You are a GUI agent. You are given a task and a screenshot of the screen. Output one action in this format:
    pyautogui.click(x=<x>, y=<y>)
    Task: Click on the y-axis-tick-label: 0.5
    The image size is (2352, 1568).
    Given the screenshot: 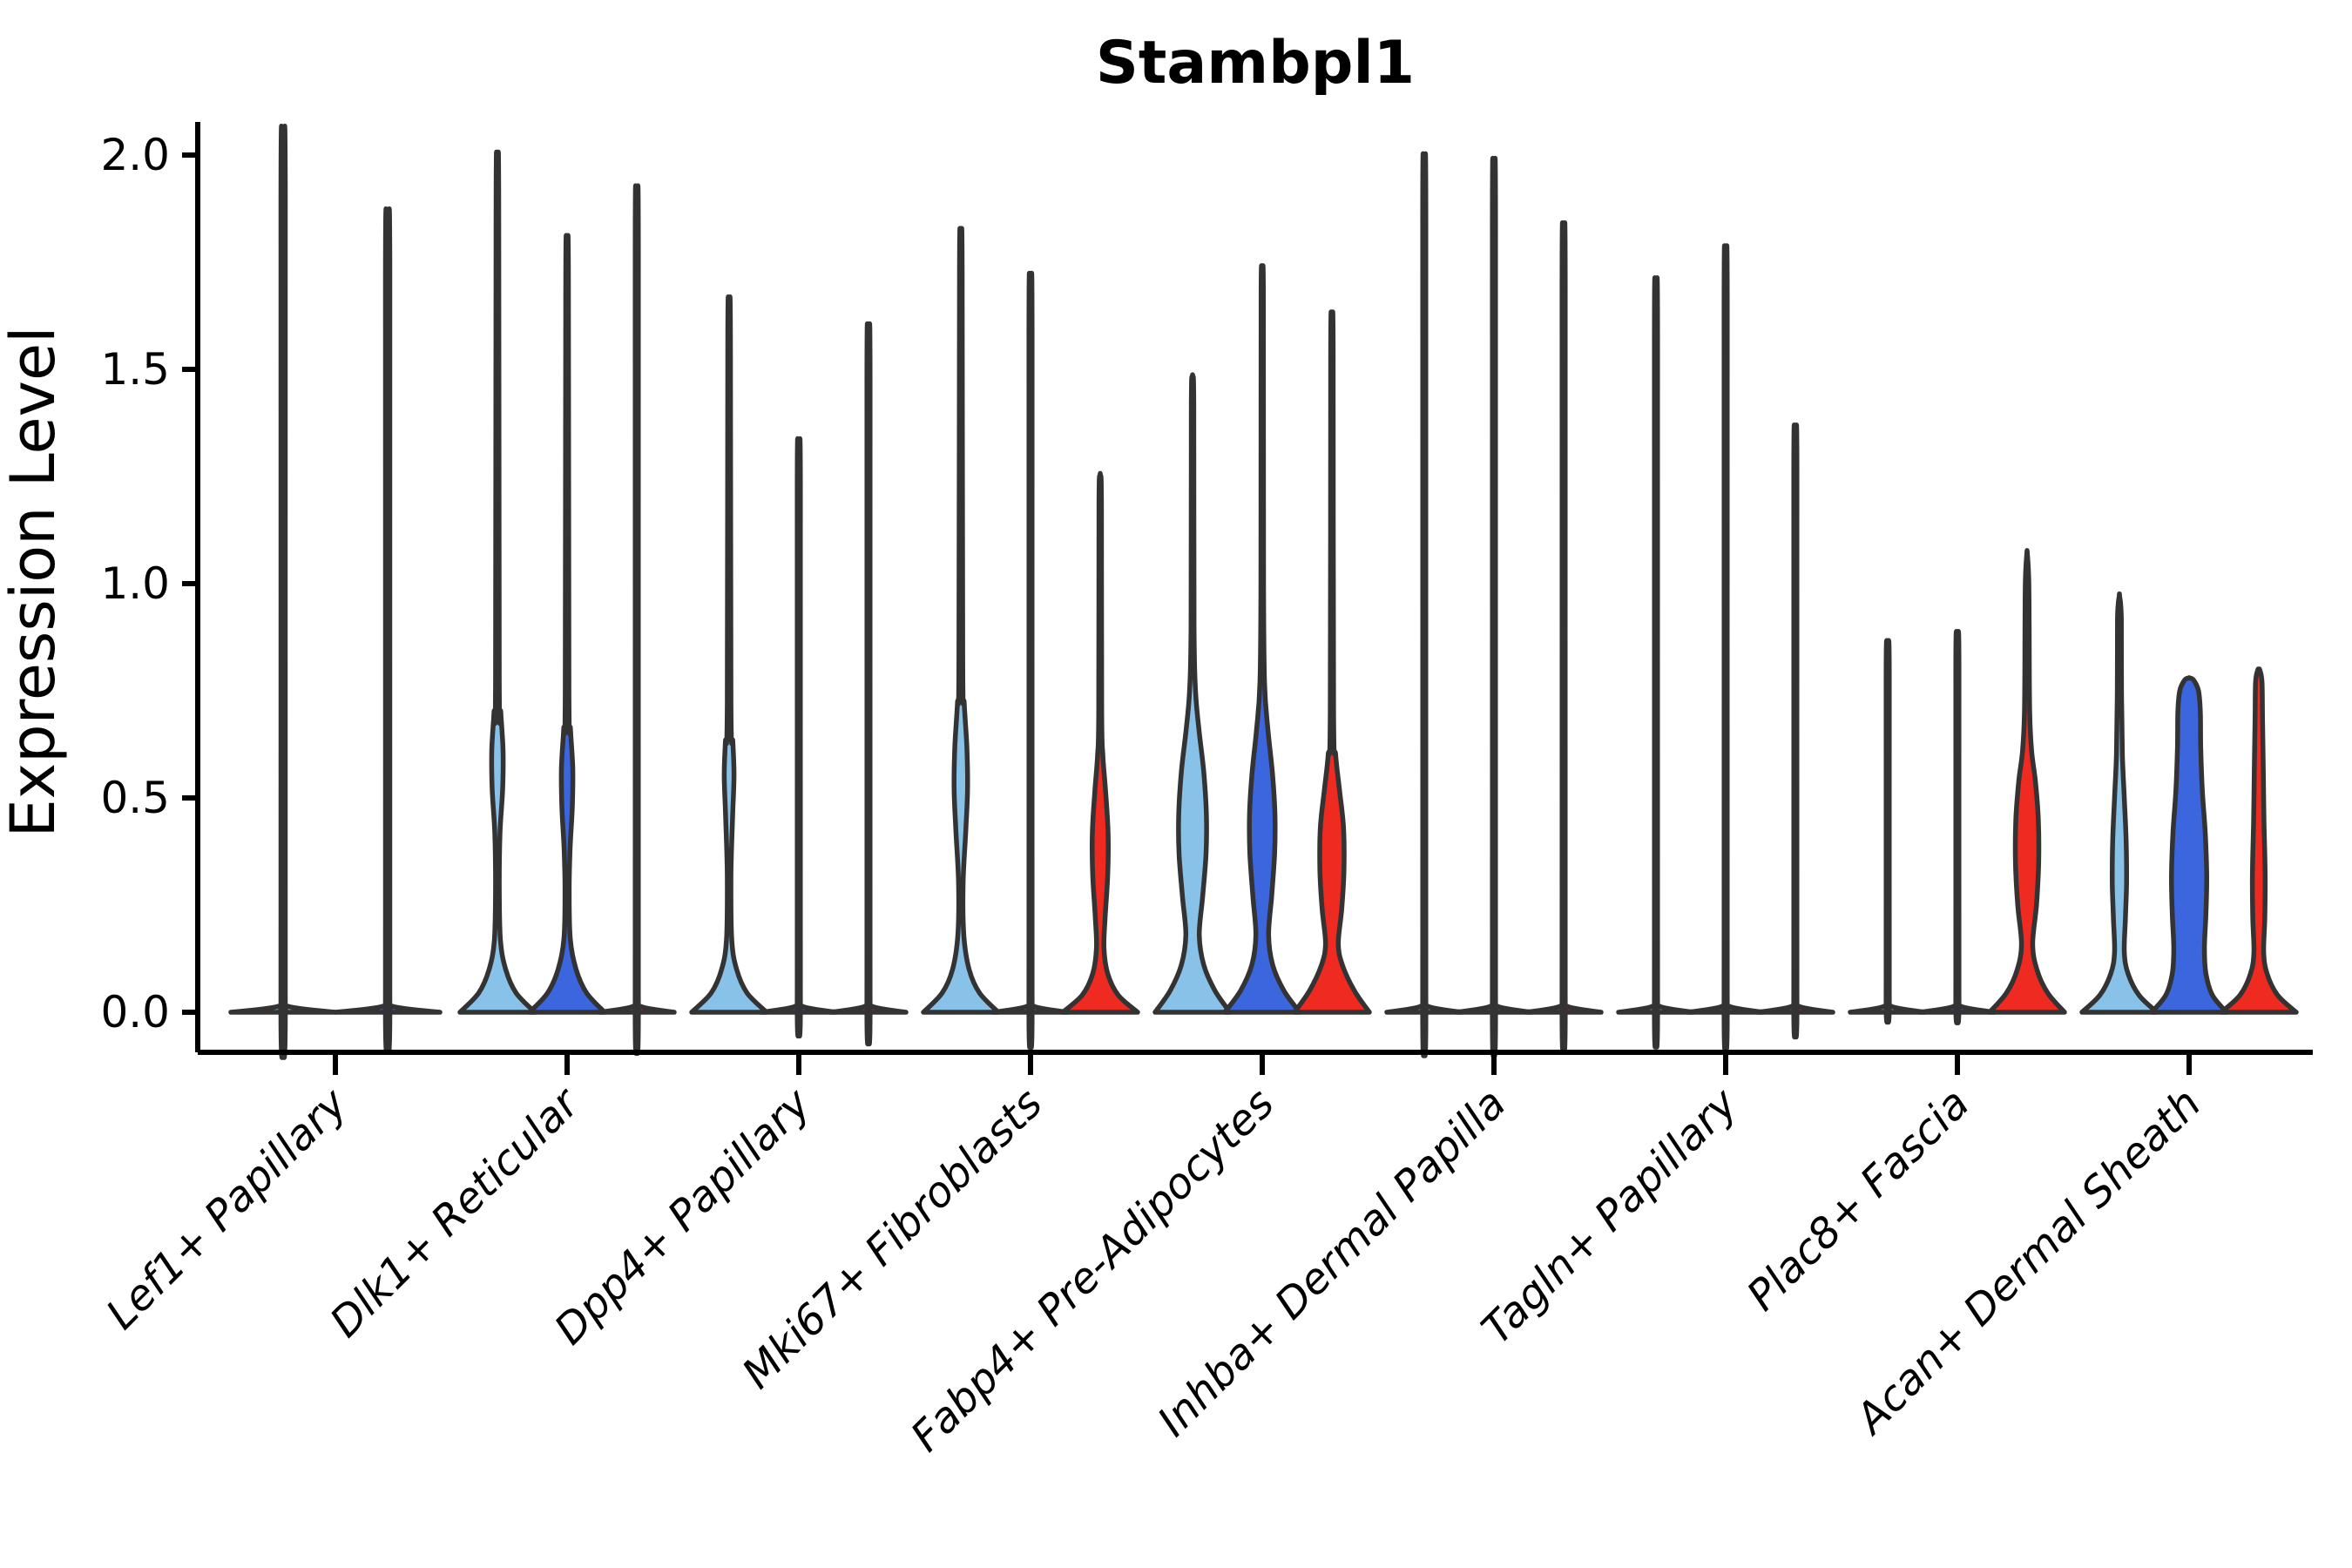 What is the action you would take?
    pyautogui.click(x=135, y=798)
    